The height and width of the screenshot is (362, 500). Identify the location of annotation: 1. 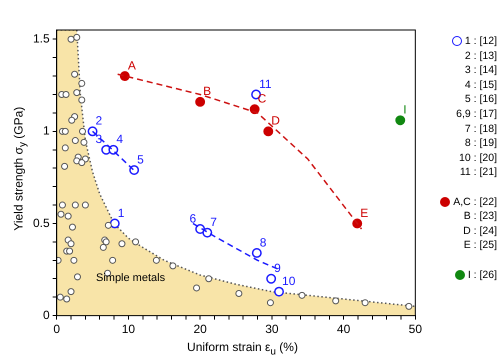
(121, 213).